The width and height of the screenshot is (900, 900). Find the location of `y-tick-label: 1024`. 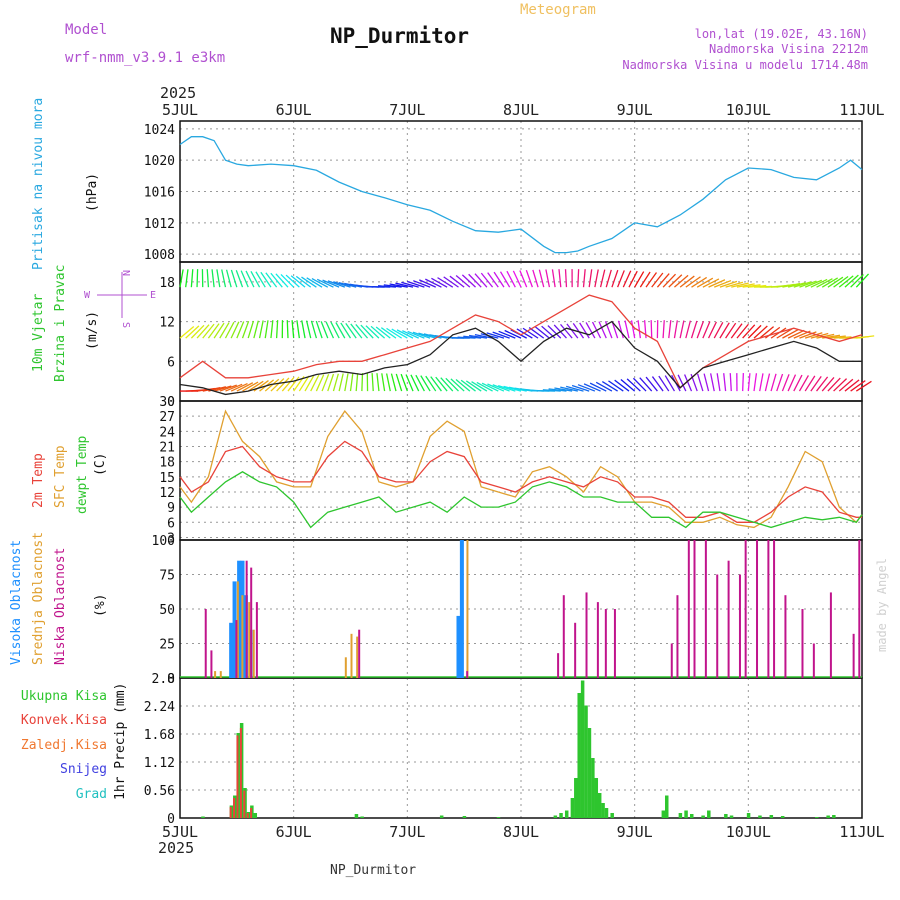

y-tick-label: 1024 is located at coordinates (159, 130).